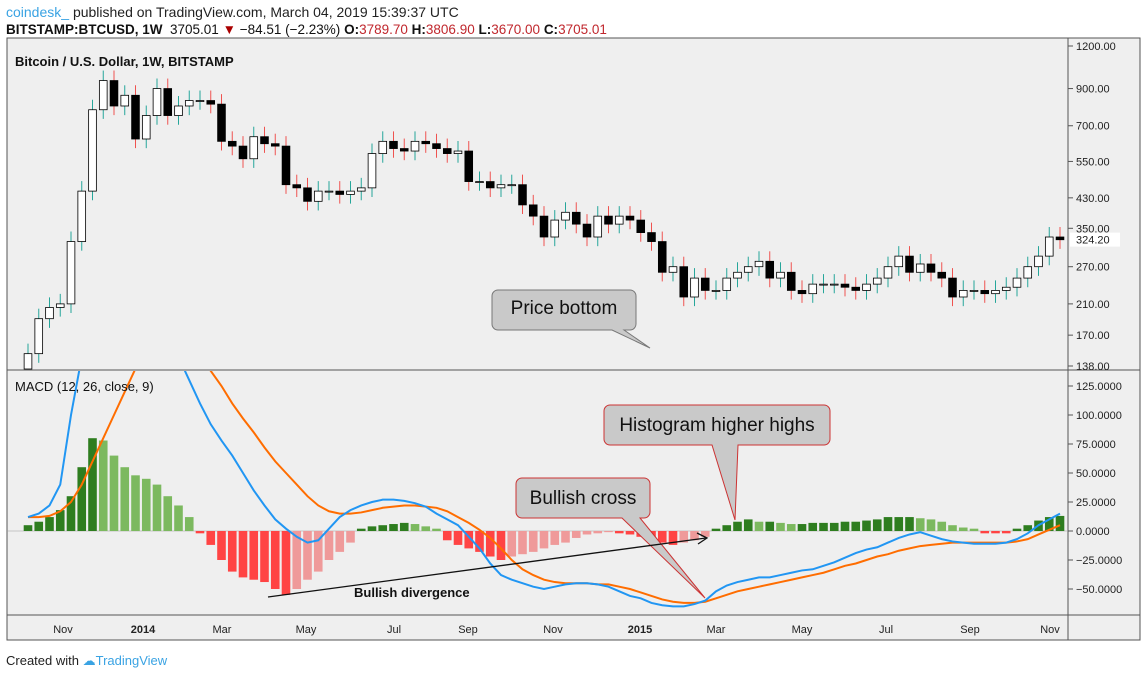 This screenshot has height=678, width=1147. I want to click on higher-highs-callout: Histogram higher highs, so click(717, 462).